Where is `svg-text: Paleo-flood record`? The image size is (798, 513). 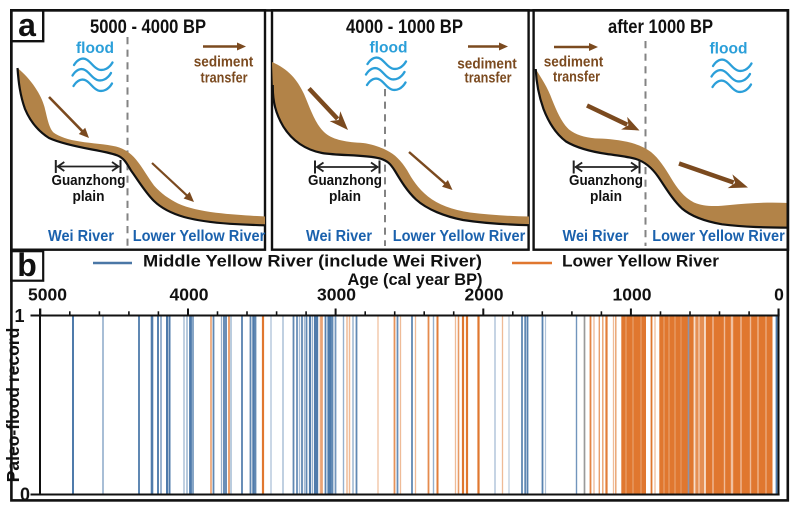
svg-text: Paleo-flood record is located at coordinates (13, 405).